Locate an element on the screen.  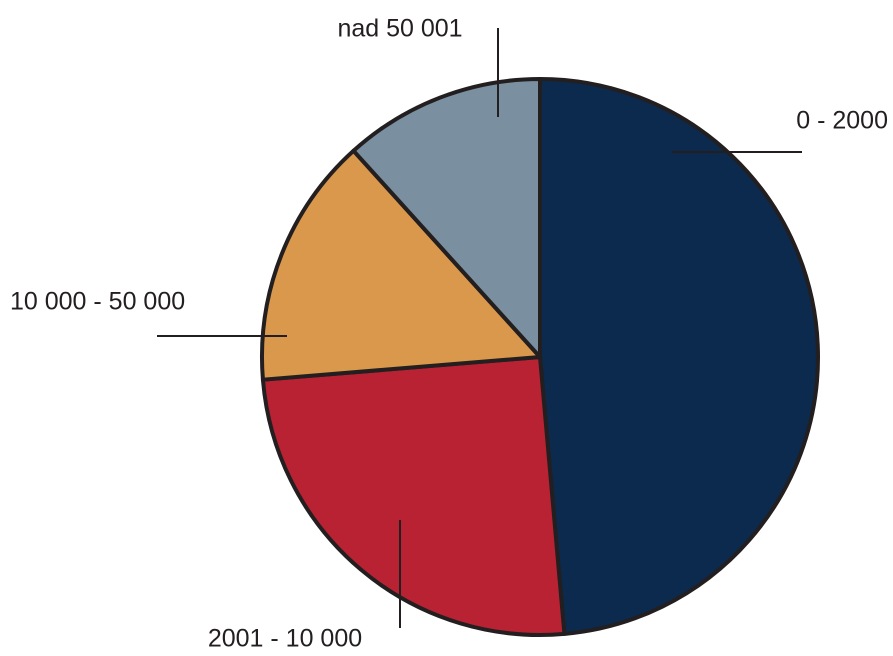
slice-label: 2001 - 10 000 is located at coordinates (285, 639).